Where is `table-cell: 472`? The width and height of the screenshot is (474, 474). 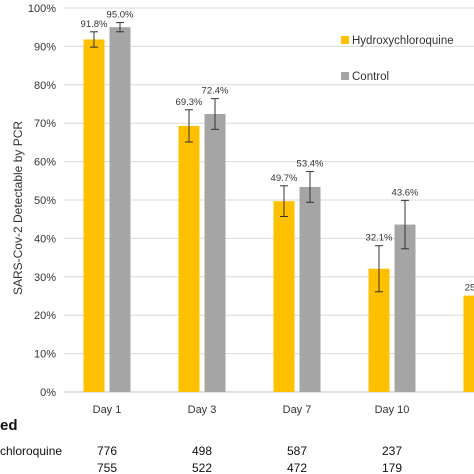
table-cell: 472 is located at coordinates (297, 467).